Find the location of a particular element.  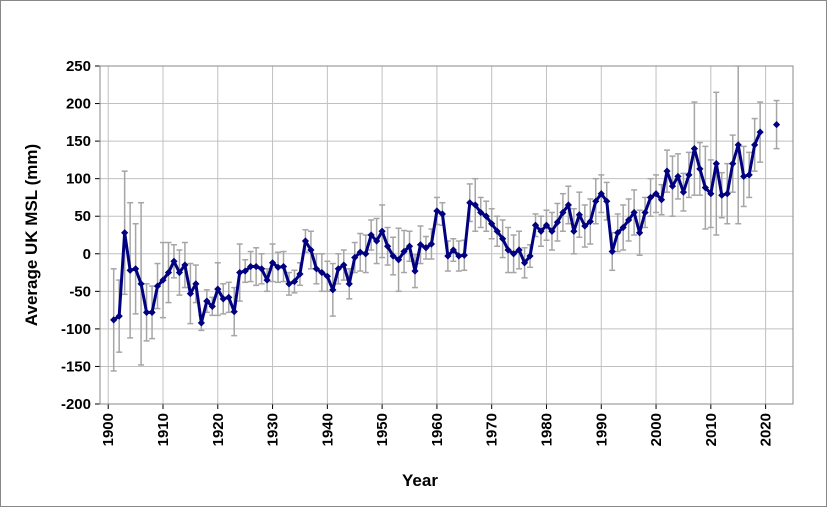

y-tick-label: 250 is located at coordinates (78, 66).